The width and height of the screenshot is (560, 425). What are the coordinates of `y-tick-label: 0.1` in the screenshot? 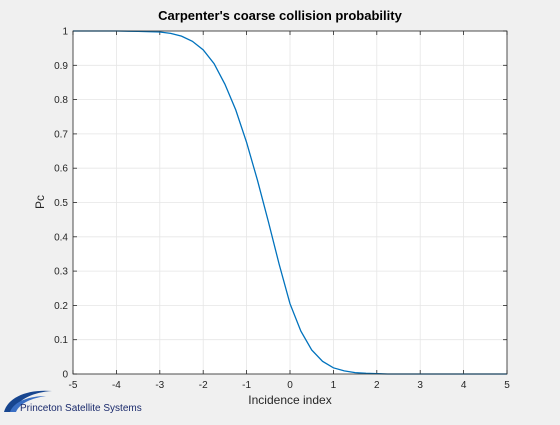 It's located at (61, 340).